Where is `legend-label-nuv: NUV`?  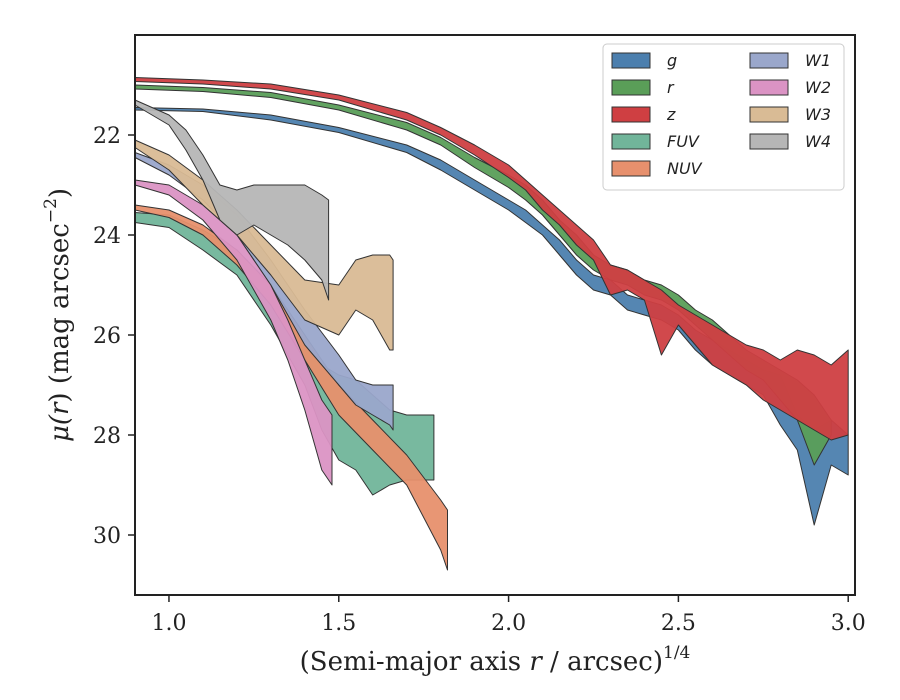 legend-label-nuv: NUV is located at coordinates (685, 168).